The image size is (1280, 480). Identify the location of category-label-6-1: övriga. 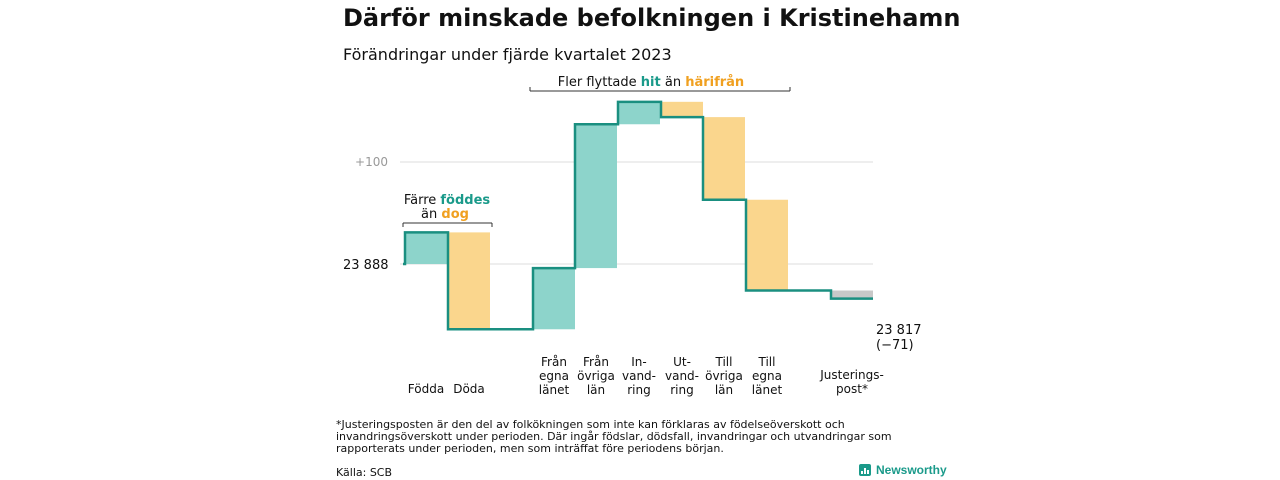
(724, 376).